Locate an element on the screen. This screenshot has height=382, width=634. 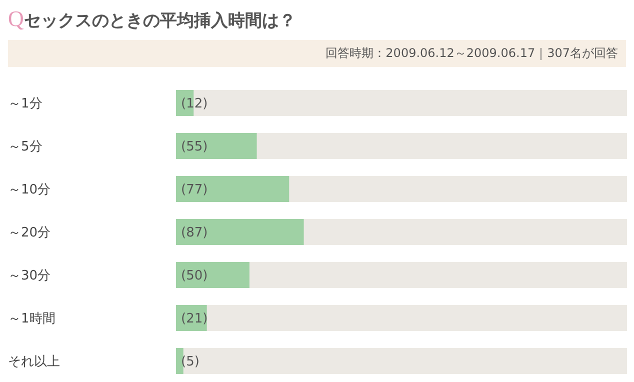
data-label: (5) is located at coordinates (190, 362).